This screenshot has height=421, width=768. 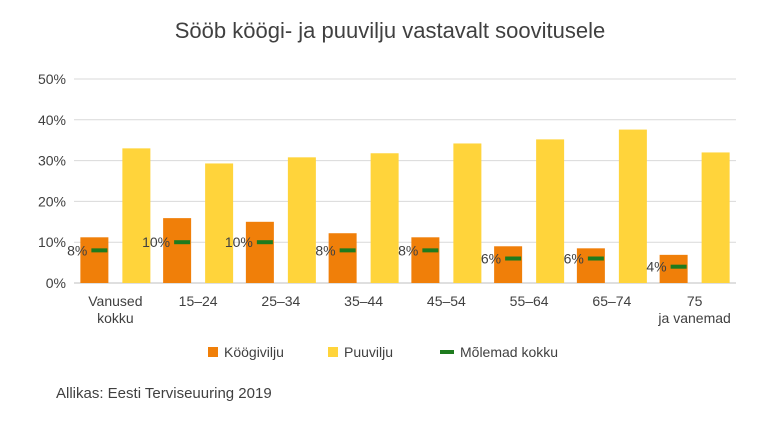 What do you see at coordinates (164, 393) in the screenshot?
I see `source-note: Allikas: Eesti Terviseuuring 2019` at bounding box center [164, 393].